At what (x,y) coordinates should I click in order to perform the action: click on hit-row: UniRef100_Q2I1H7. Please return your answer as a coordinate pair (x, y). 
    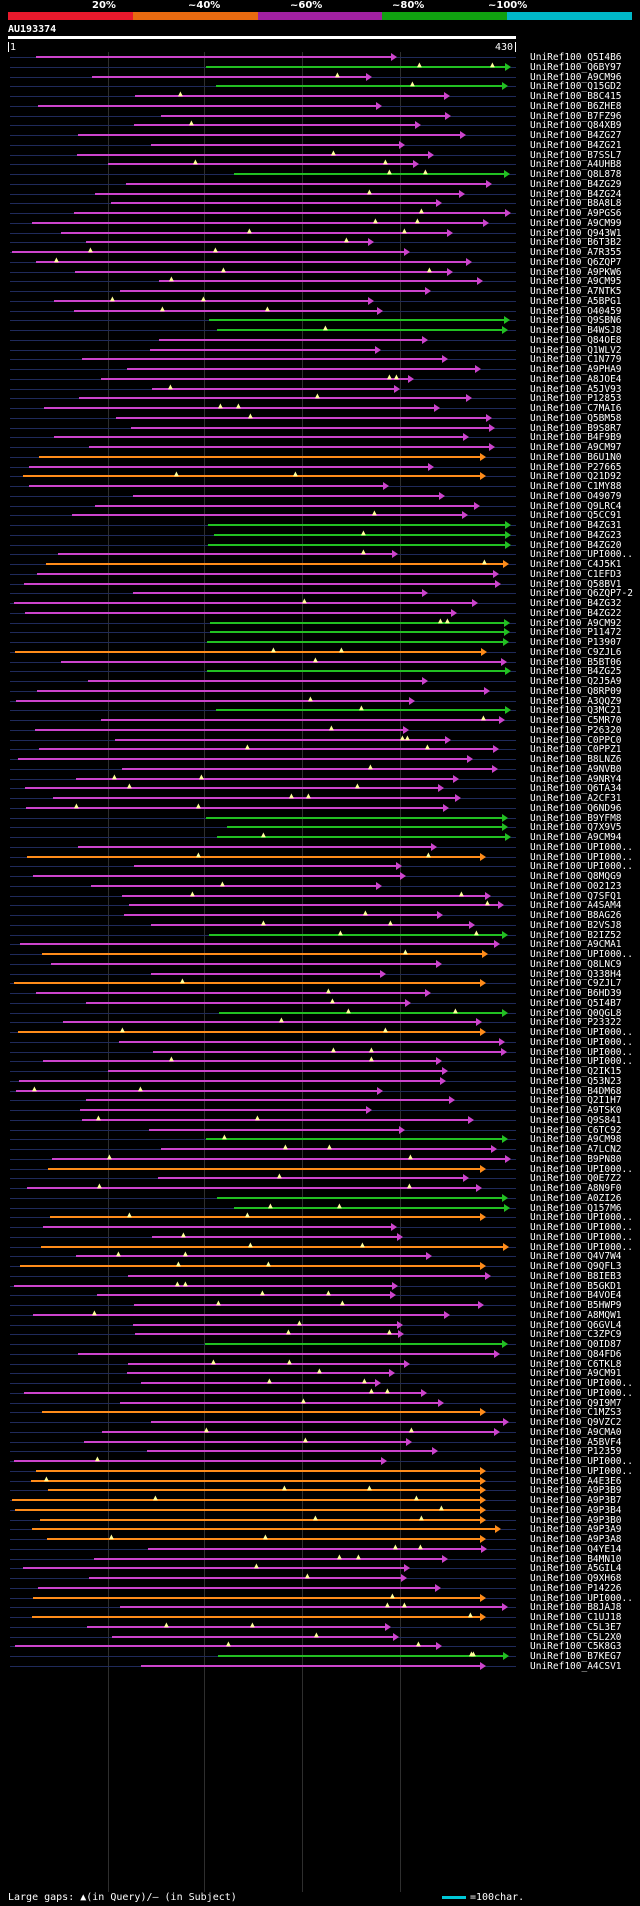
    Looking at the image, I should click on (320, 1100).